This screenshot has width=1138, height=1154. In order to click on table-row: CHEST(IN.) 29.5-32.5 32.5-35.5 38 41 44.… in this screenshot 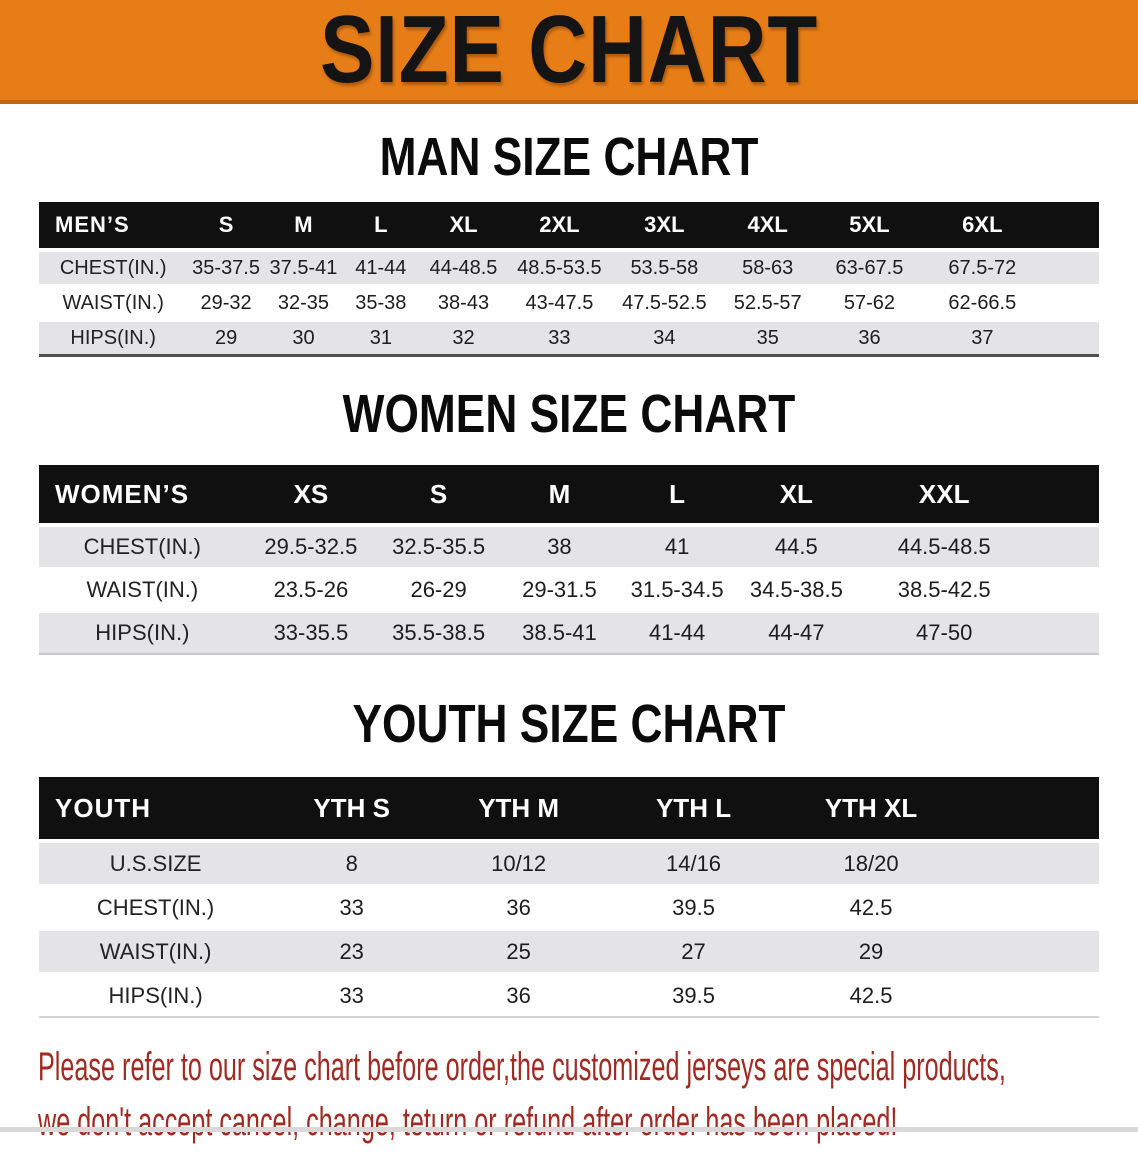, I will do `click(569, 546)`.